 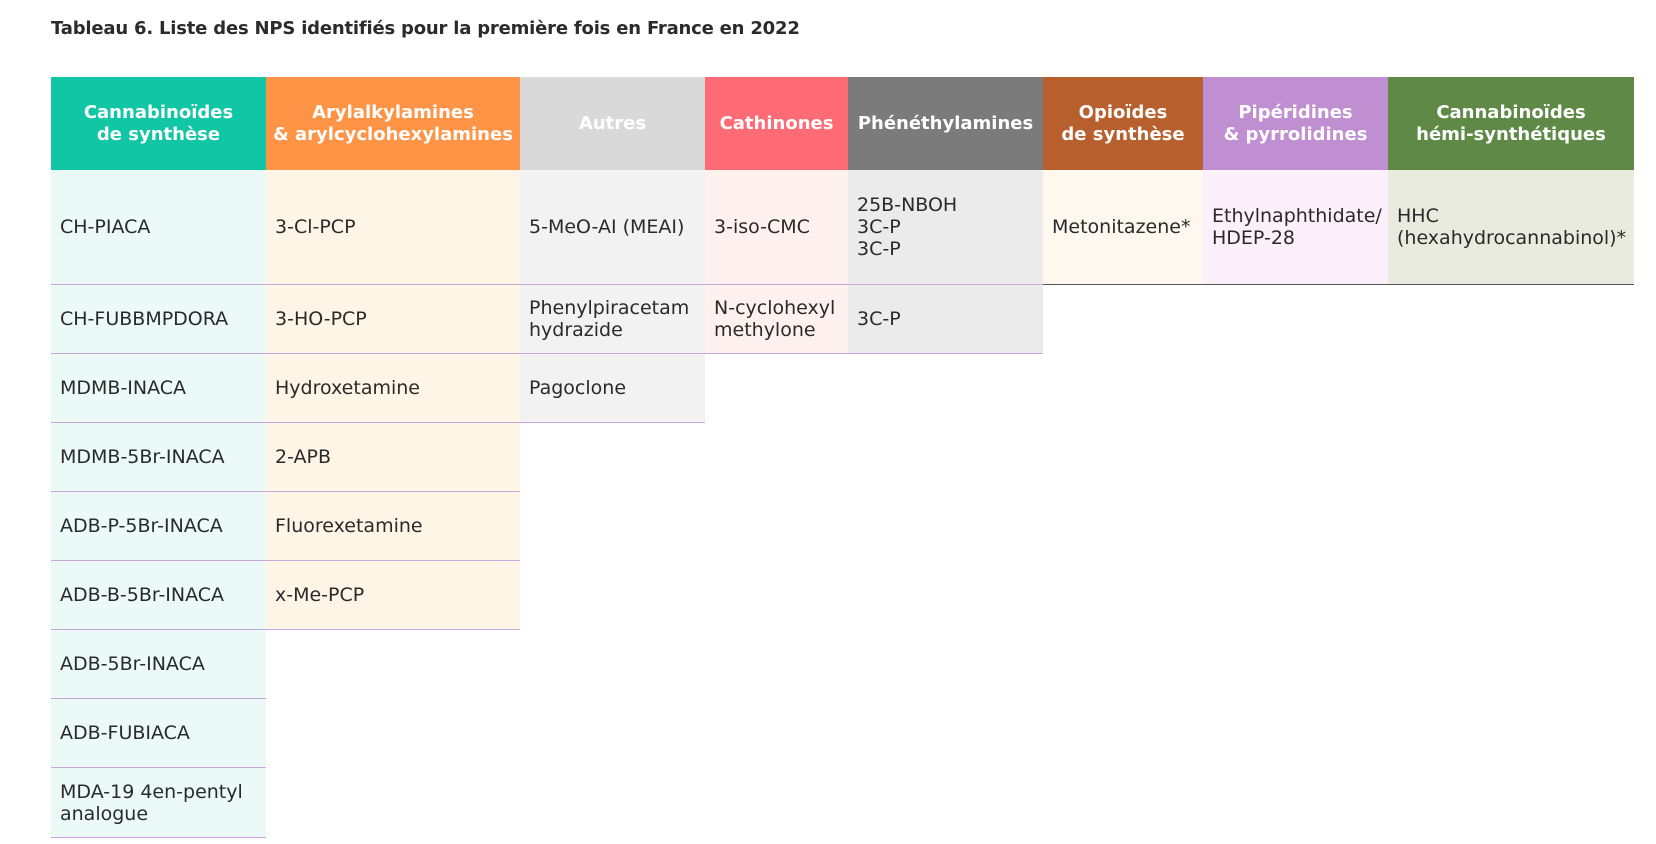 What do you see at coordinates (612, 319) in the screenshot?
I see `table-cell: Phenylpiracetam hydrazide` at bounding box center [612, 319].